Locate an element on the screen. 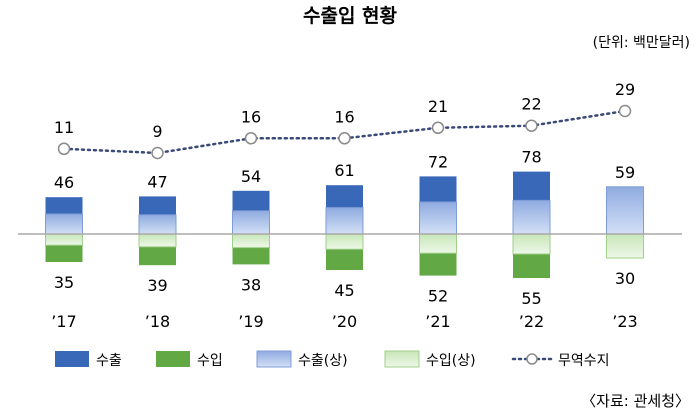  legend-swatch-import is located at coordinates (173, 359).